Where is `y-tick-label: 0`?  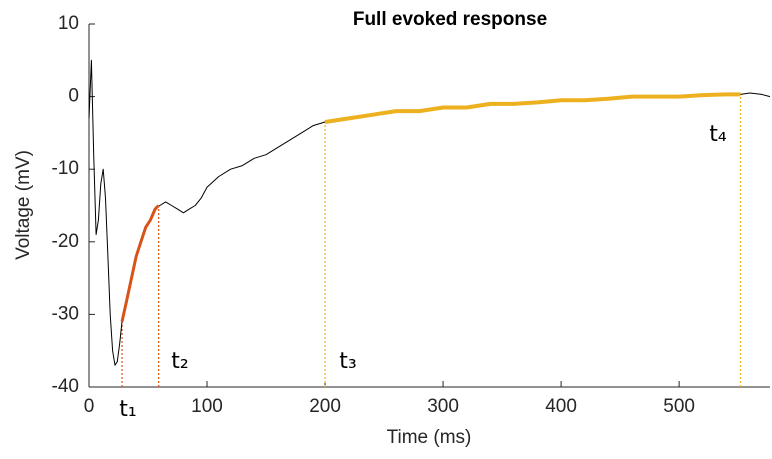 y-tick-label: 0 is located at coordinates (73, 96).